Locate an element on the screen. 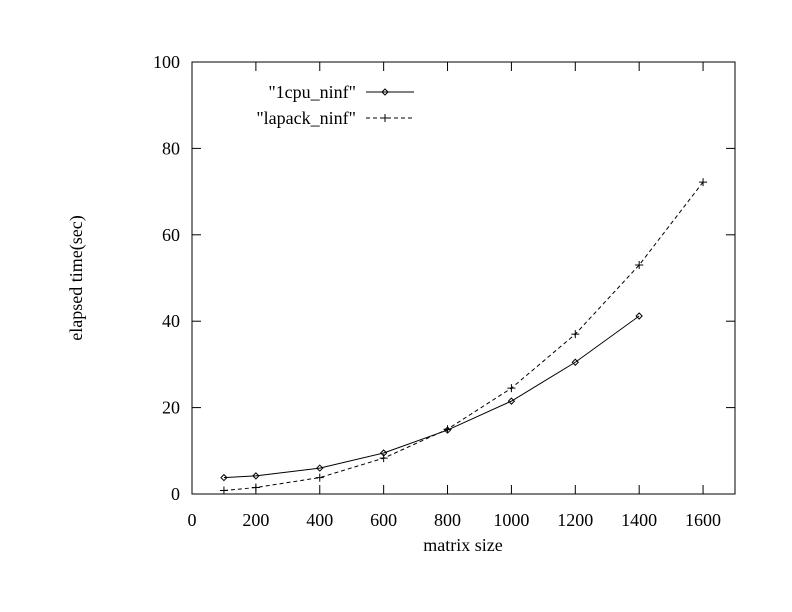 This screenshot has height=612, width=792. x-tick-label: 1000 is located at coordinates (511, 520).